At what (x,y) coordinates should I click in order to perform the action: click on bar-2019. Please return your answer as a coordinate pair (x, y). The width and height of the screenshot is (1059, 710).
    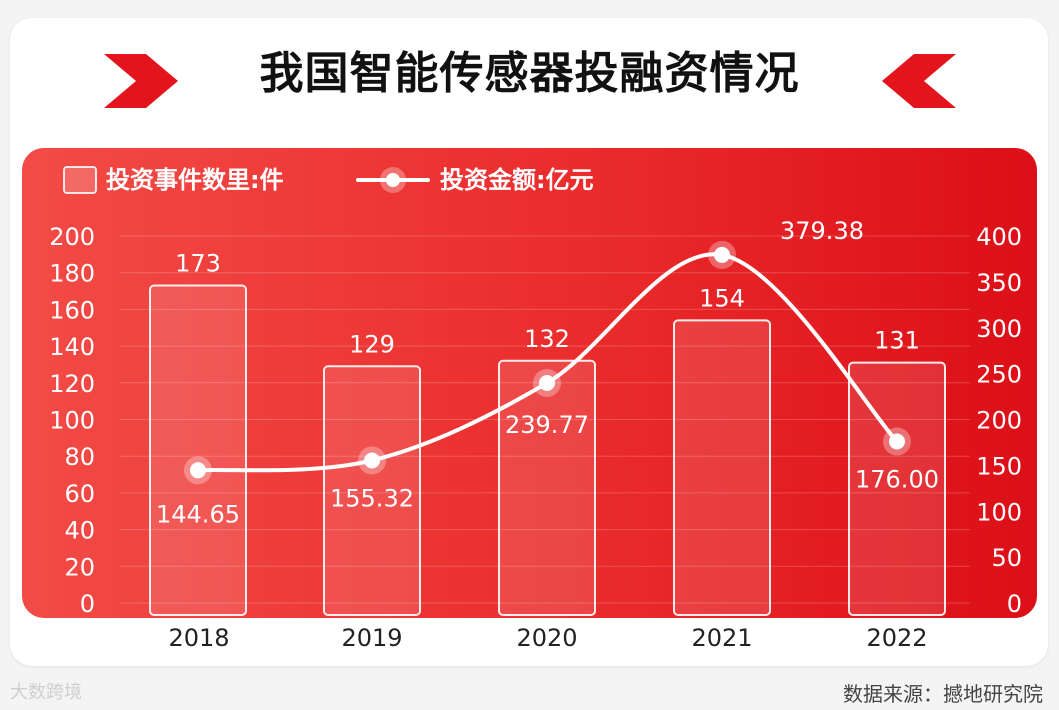
    Looking at the image, I should click on (372, 490).